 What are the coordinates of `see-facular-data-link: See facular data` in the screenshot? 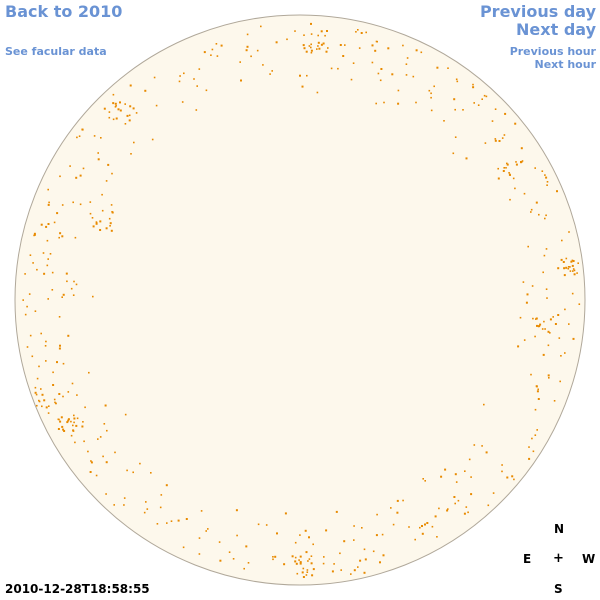 It's located at (56, 51).